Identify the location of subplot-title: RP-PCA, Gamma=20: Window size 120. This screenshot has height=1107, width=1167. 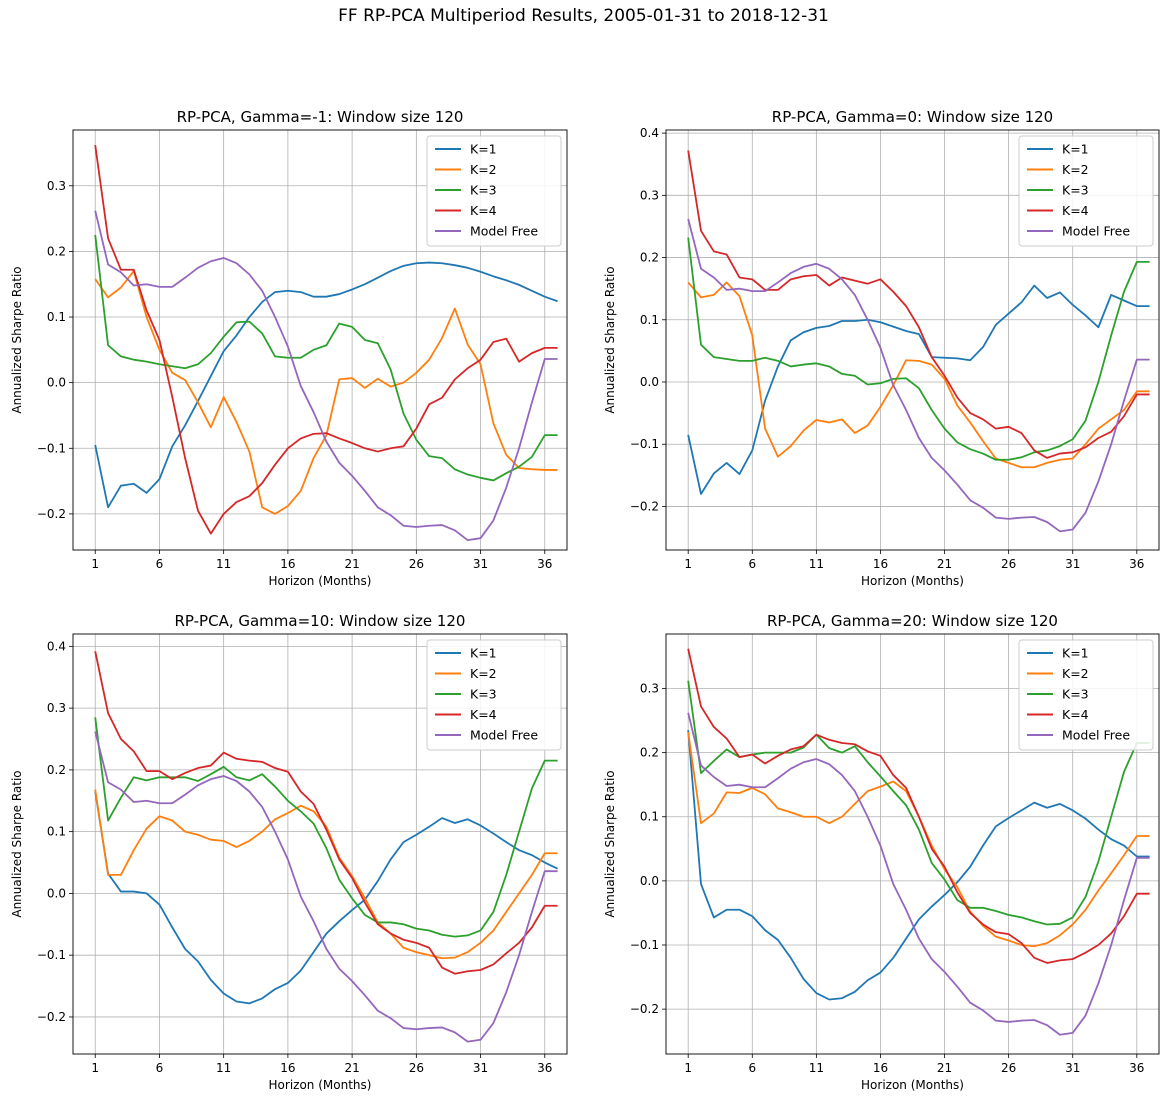
(912, 621).